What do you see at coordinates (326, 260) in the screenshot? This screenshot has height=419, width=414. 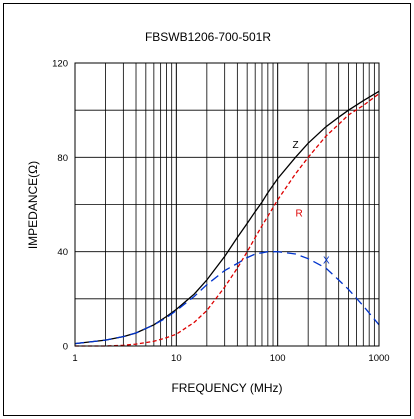 I see `series-label-x: X` at bounding box center [326, 260].